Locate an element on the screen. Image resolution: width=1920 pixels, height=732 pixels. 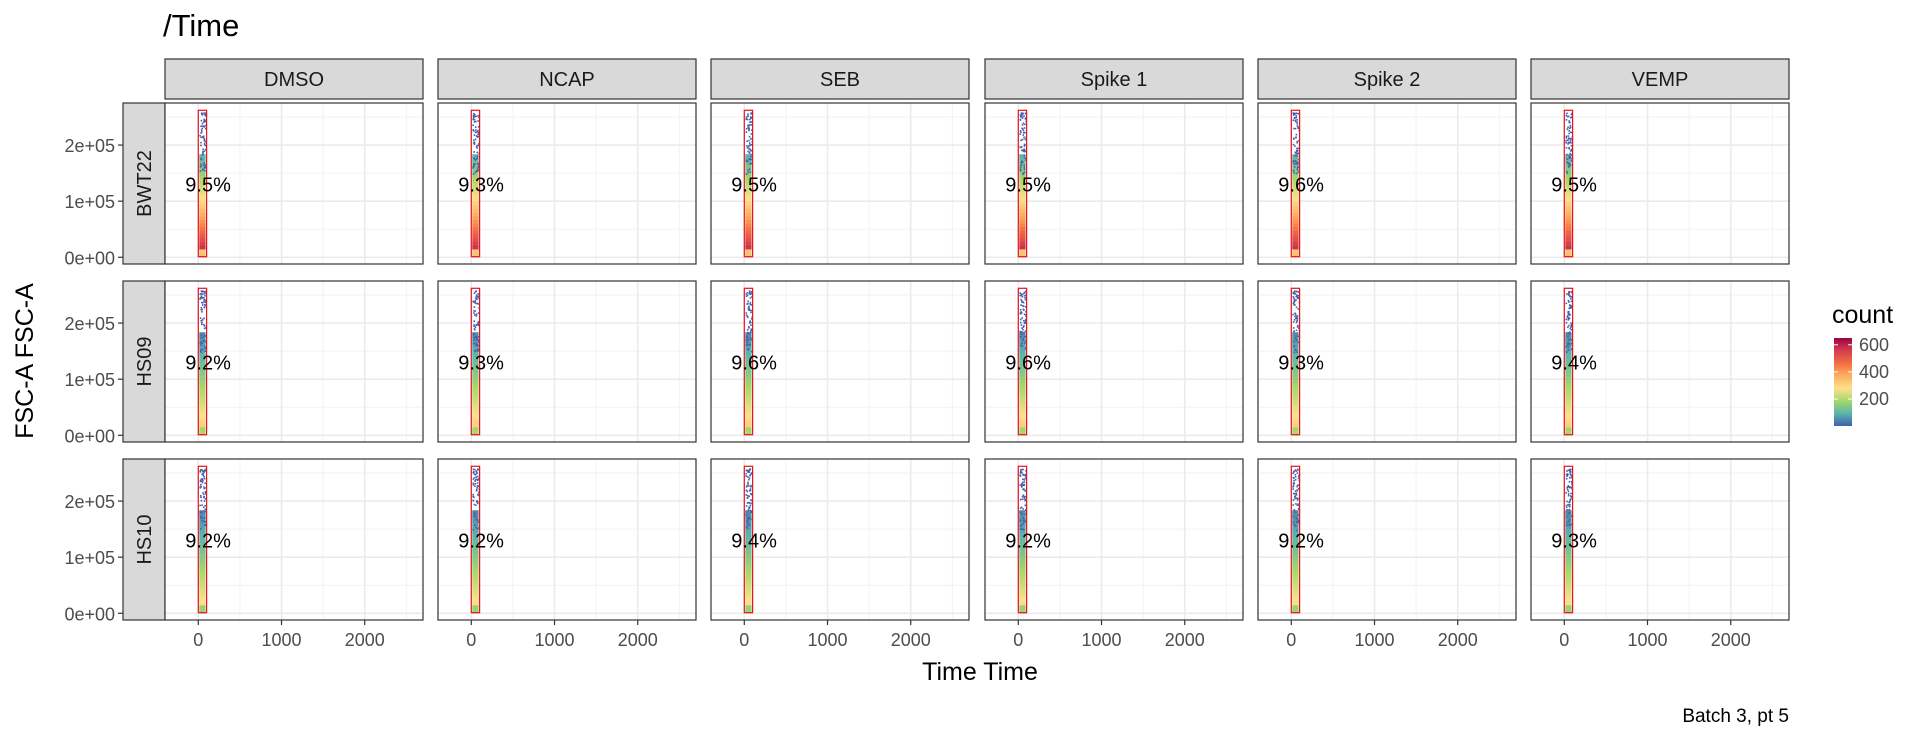
gate-percent-label: 9.6% is located at coordinates (754, 363).